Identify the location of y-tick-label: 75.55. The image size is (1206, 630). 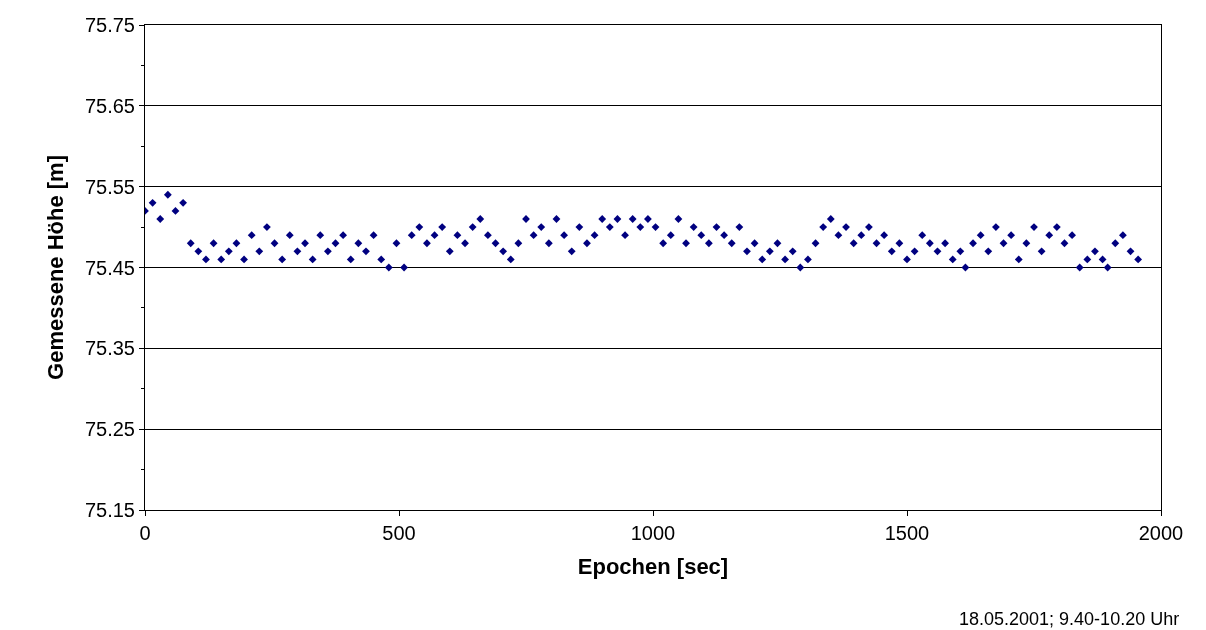
(109, 186).